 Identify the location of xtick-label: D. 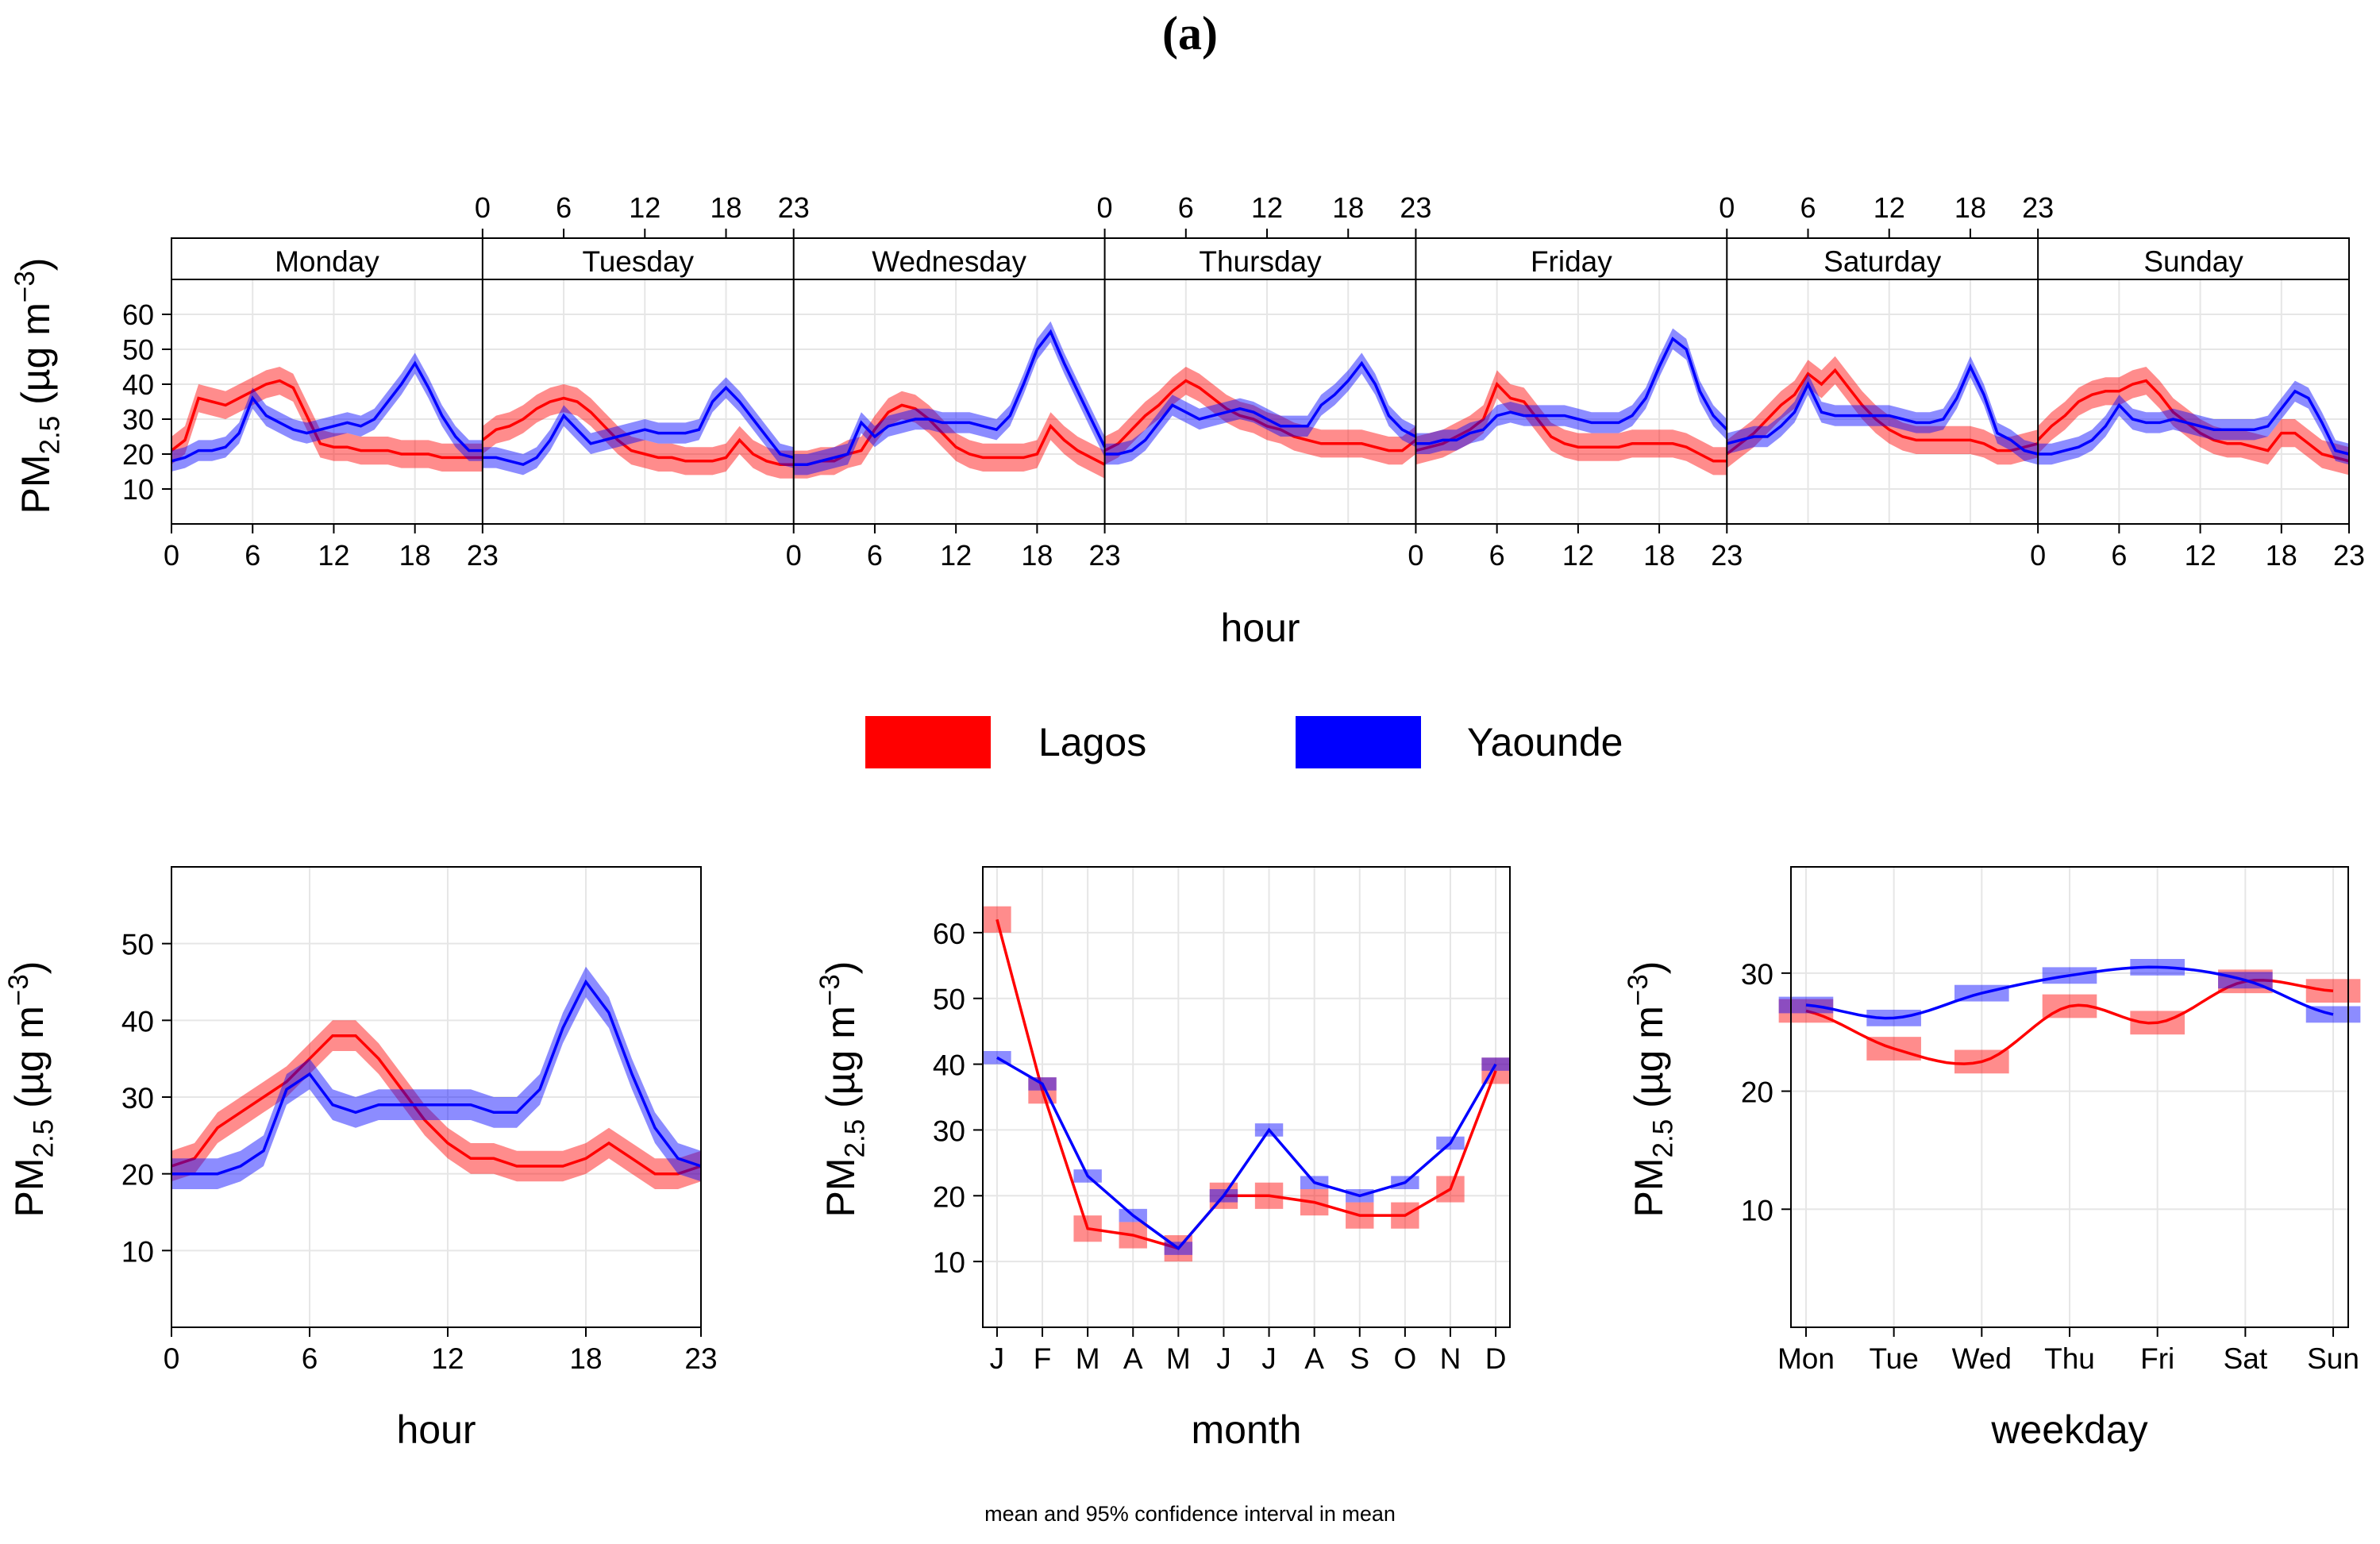
(1496, 1358).